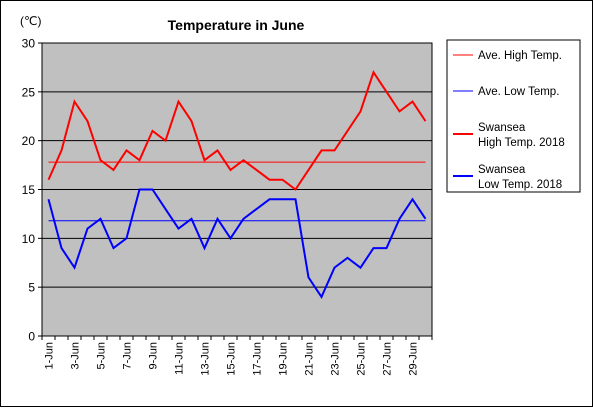  Describe the element at coordinates (29, 190) in the screenshot. I see `y-tick-label: 15` at that location.